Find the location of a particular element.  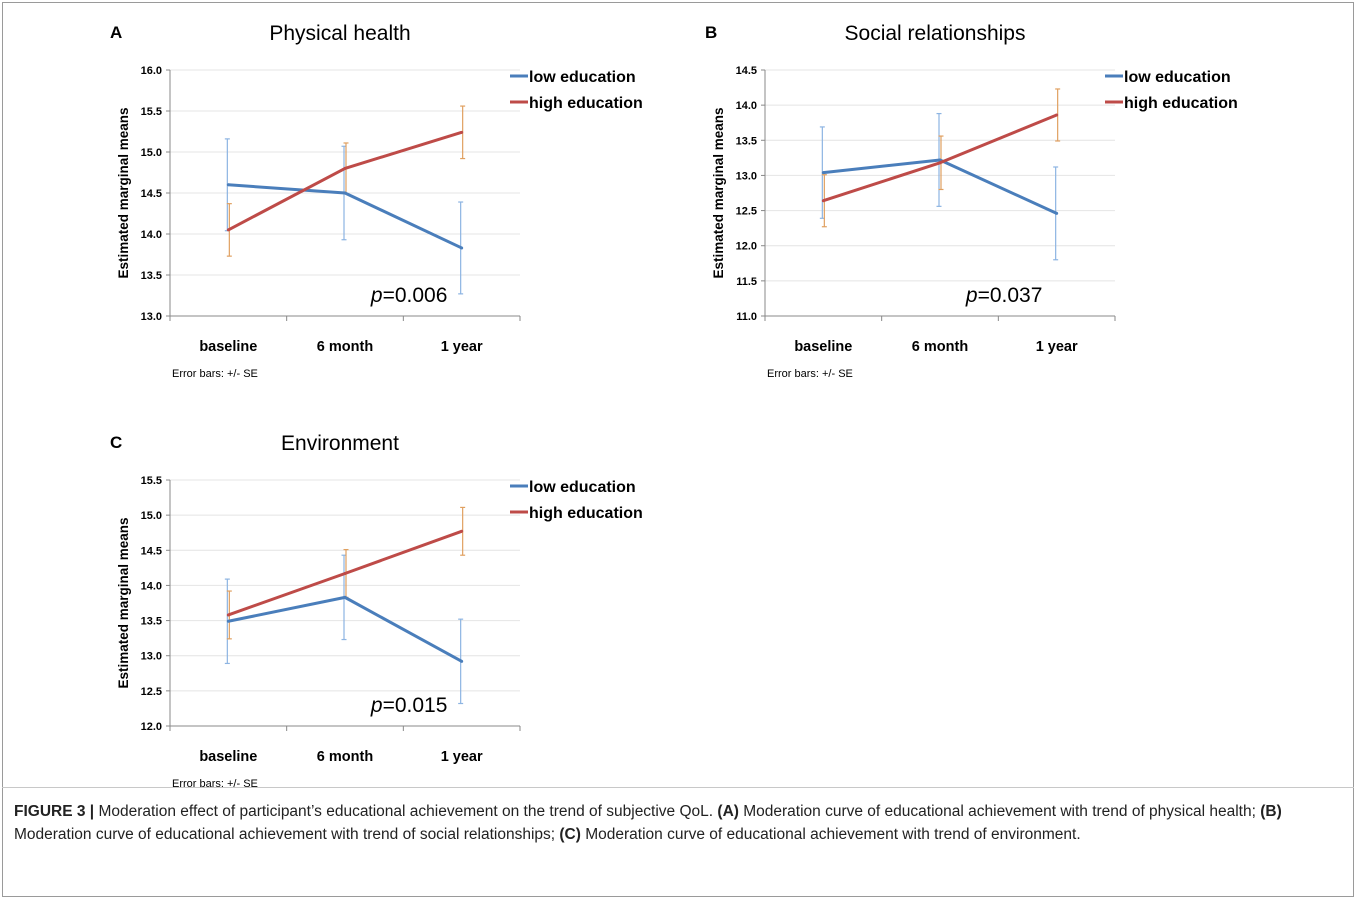

y-tick-label-b: 14.0 is located at coordinates (746, 106).